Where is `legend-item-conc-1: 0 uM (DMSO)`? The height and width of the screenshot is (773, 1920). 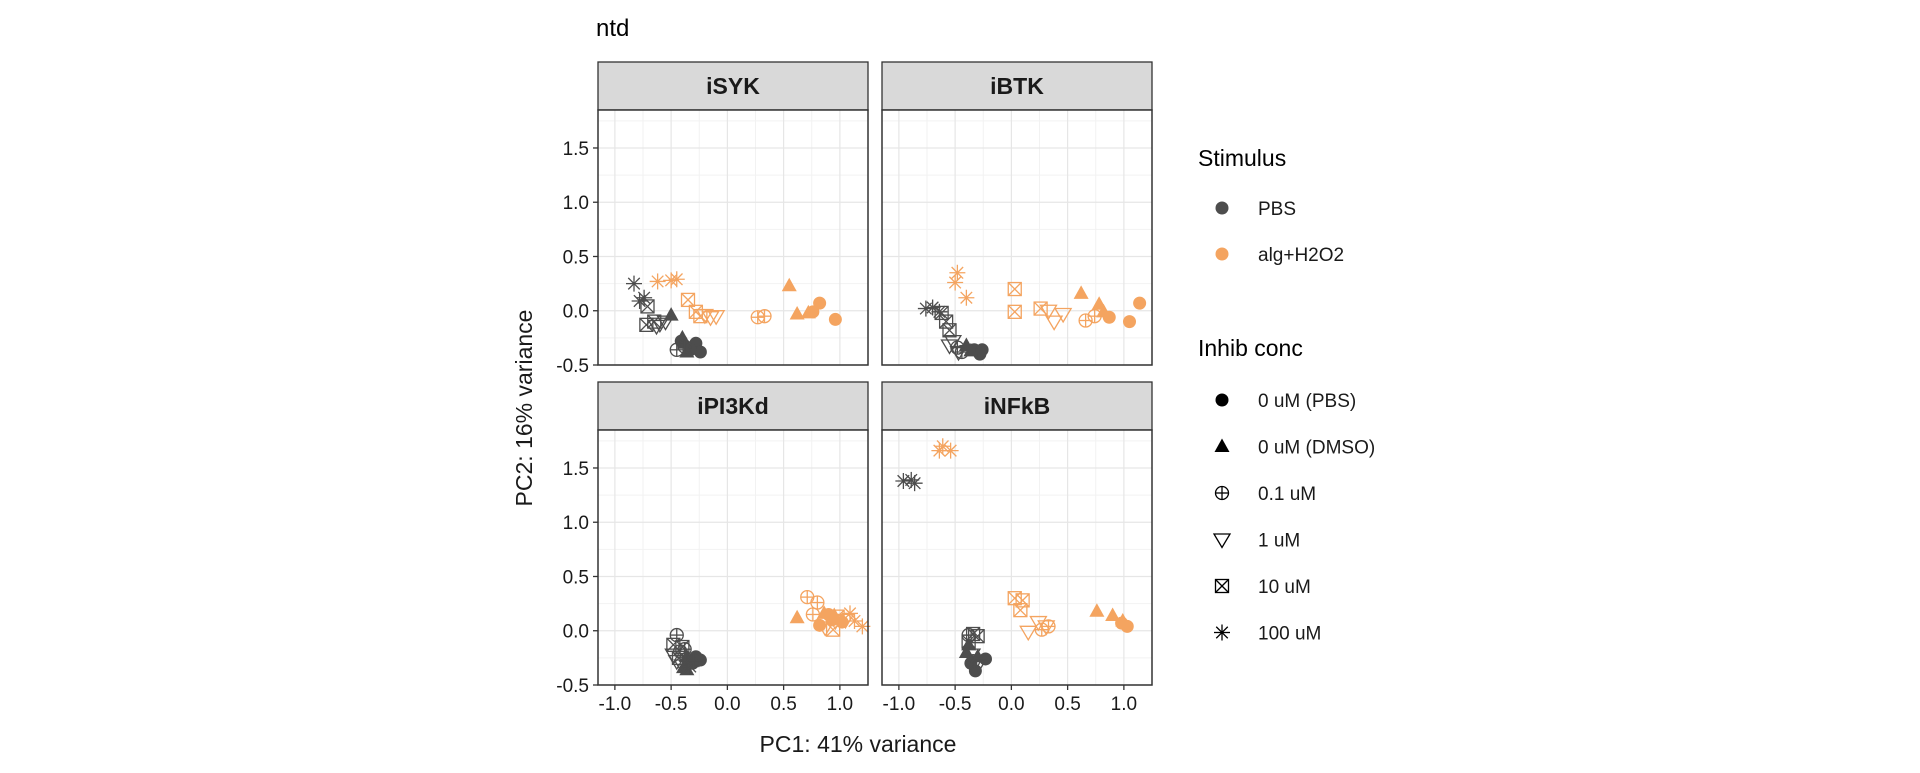 legend-item-conc-1: 0 uM (DMSO) is located at coordinates (1294, 448).